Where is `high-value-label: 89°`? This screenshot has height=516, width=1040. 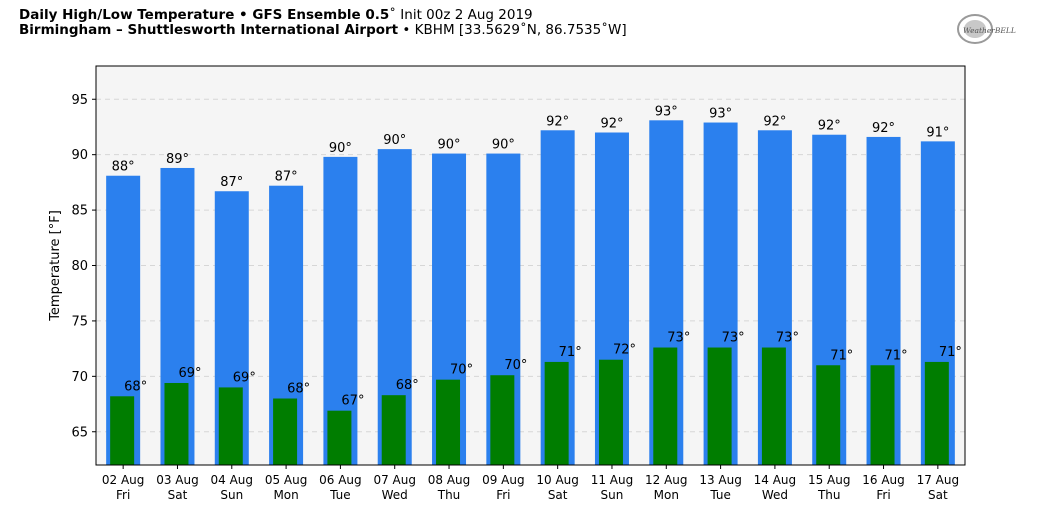
high-value-label: 89° is located at coordinates (177, 159).